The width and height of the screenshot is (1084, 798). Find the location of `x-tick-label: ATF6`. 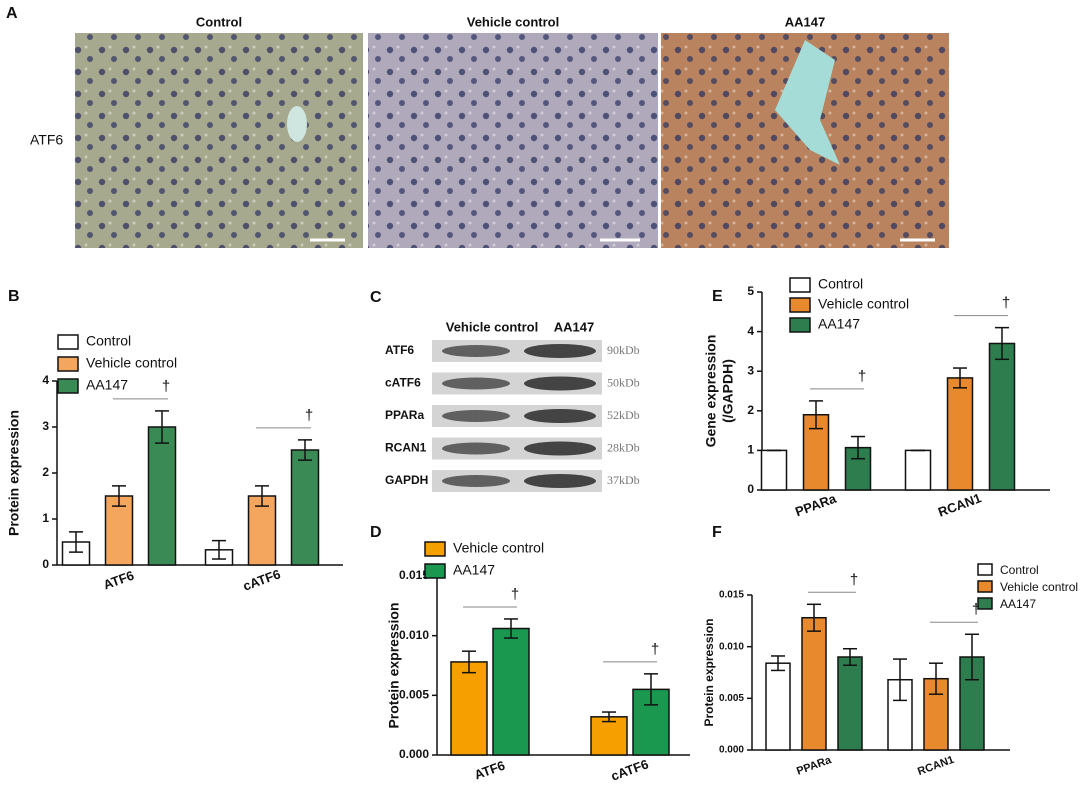

x-tick-label: ATF6 is located at coordinates (489, 770).